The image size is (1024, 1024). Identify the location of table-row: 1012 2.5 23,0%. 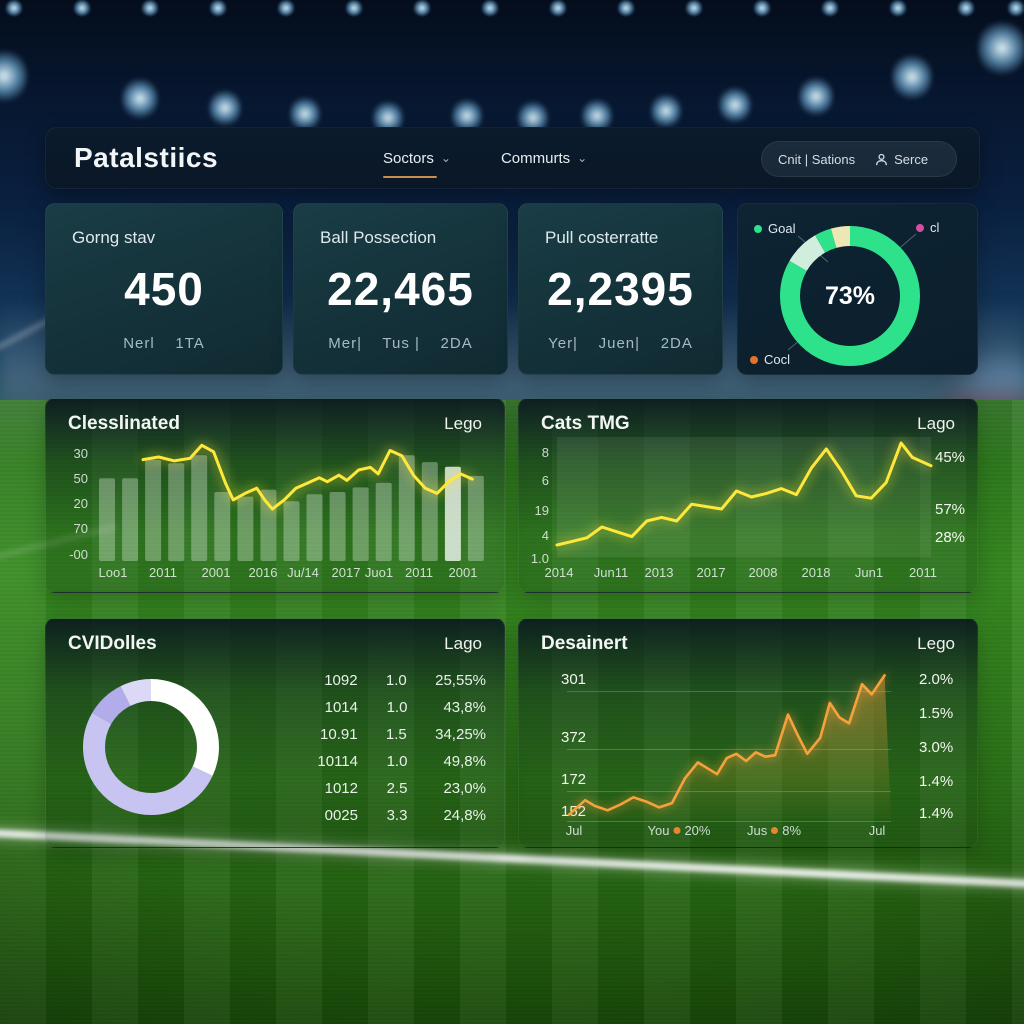
(386, 788).